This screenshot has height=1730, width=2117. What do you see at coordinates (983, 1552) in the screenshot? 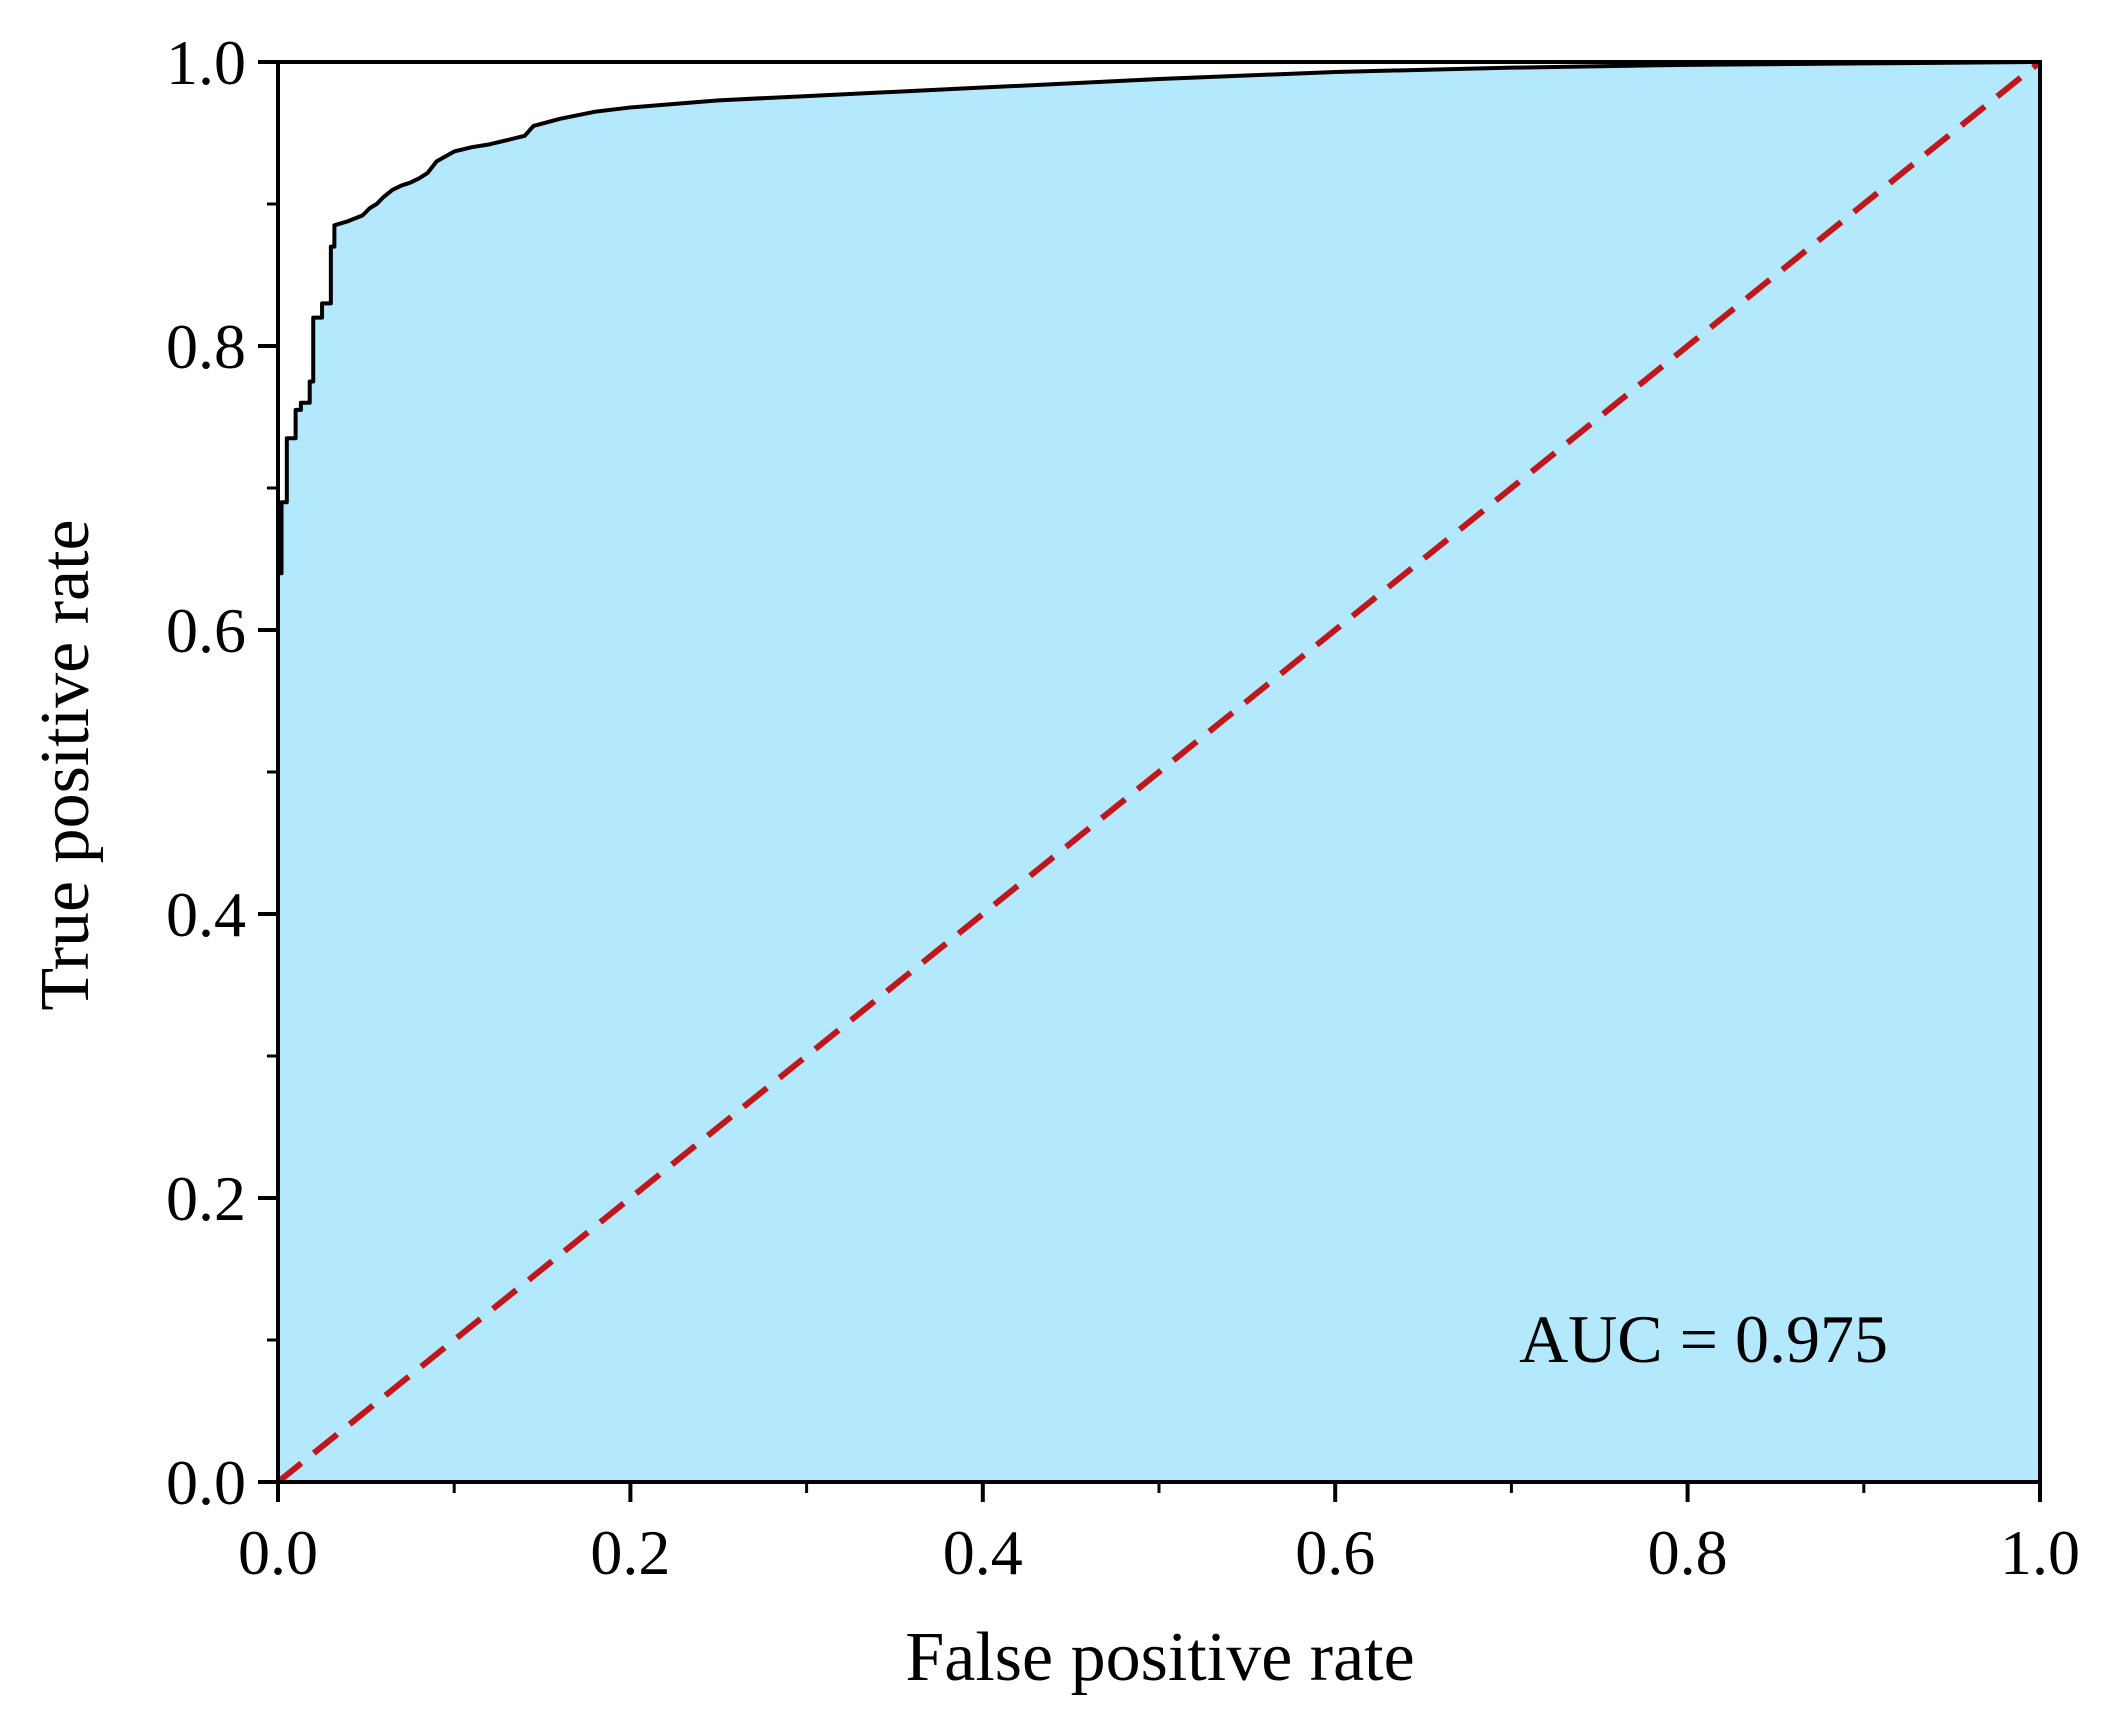
I see `x-tick-label: 0.4` at bounding box center [983, 1552].